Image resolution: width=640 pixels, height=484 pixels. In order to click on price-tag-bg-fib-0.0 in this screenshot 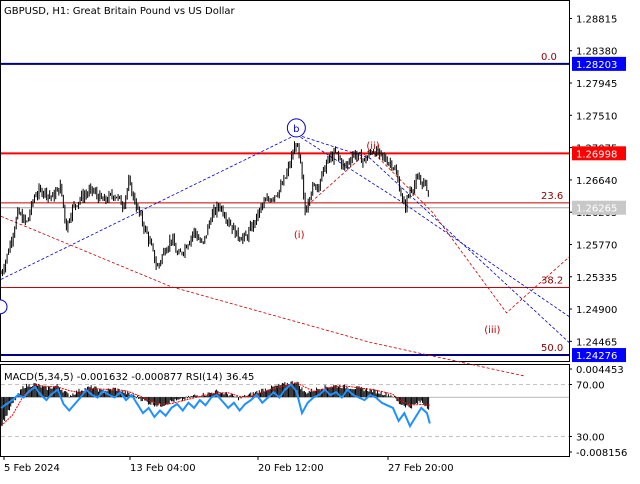, I will do `click(599, 63)`.